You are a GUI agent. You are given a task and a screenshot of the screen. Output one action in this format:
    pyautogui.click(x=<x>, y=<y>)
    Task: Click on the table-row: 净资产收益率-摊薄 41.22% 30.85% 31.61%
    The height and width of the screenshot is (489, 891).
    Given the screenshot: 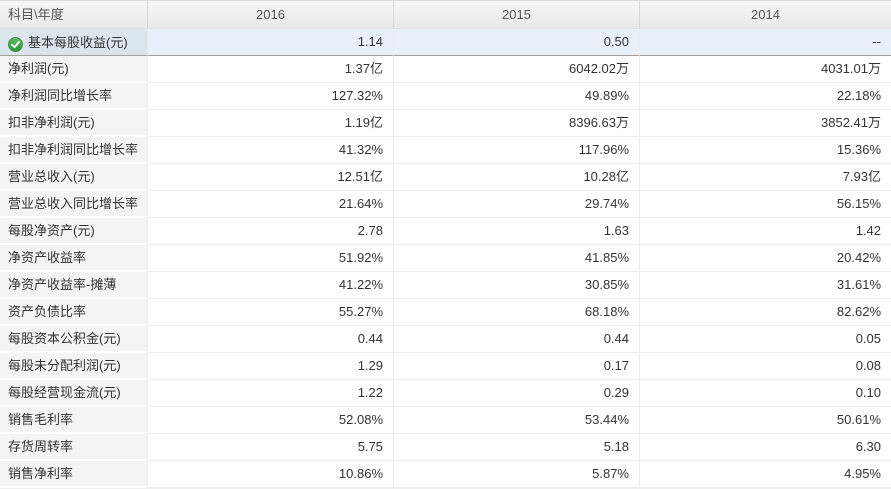 What is the action you would take?
    pyautogui.click(x=445, y=285)
    